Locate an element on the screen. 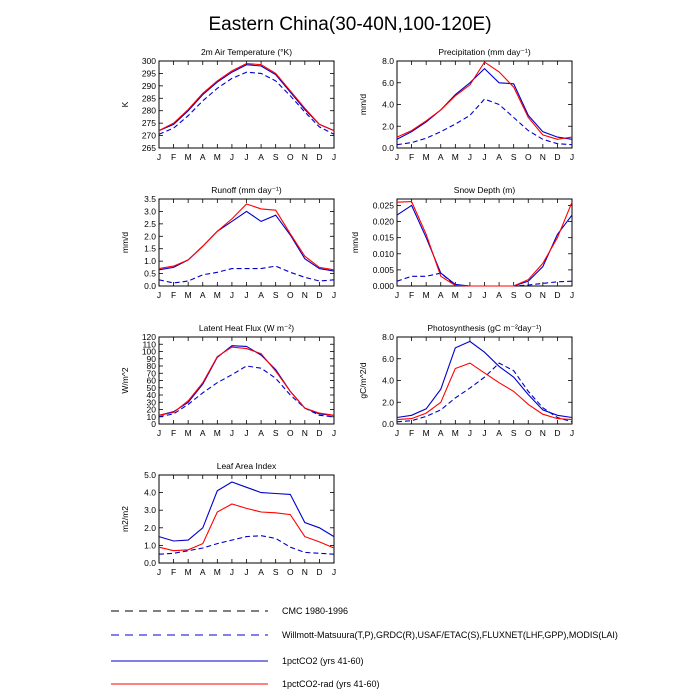 The image size is (700, 700). y-tick-label: 0.015 is located at coordinates (384, 238).